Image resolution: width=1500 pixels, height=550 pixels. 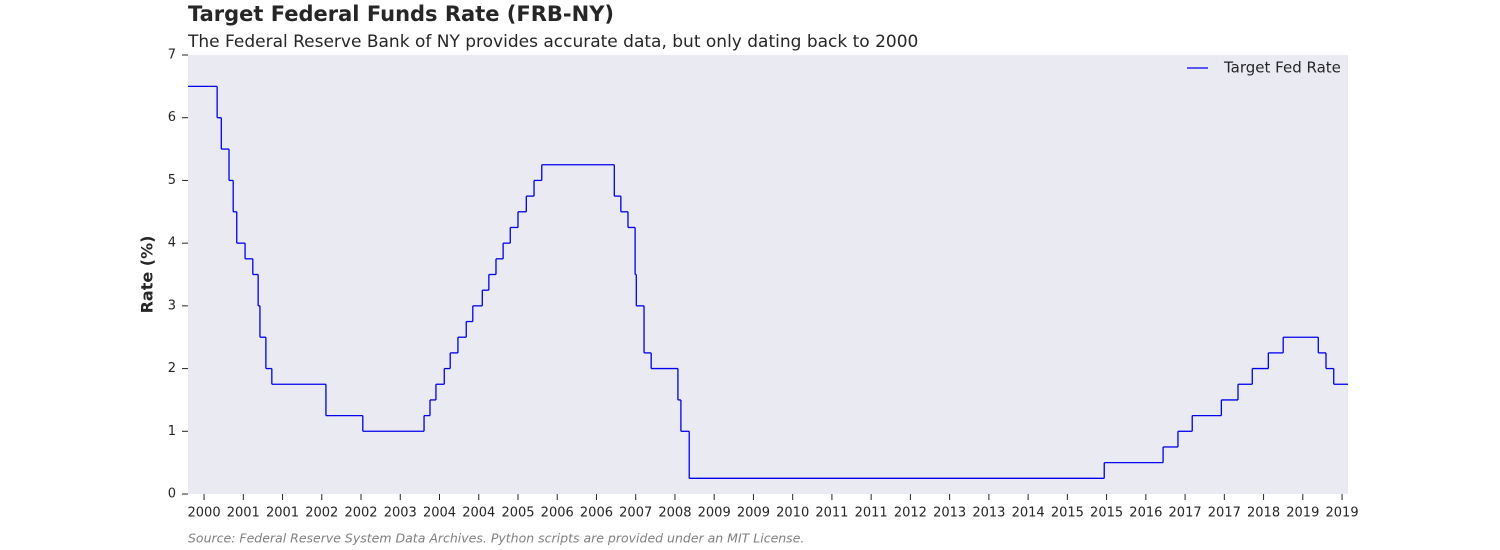 I want to click on x-tick-label: 2003, so click(x=400, y=513).